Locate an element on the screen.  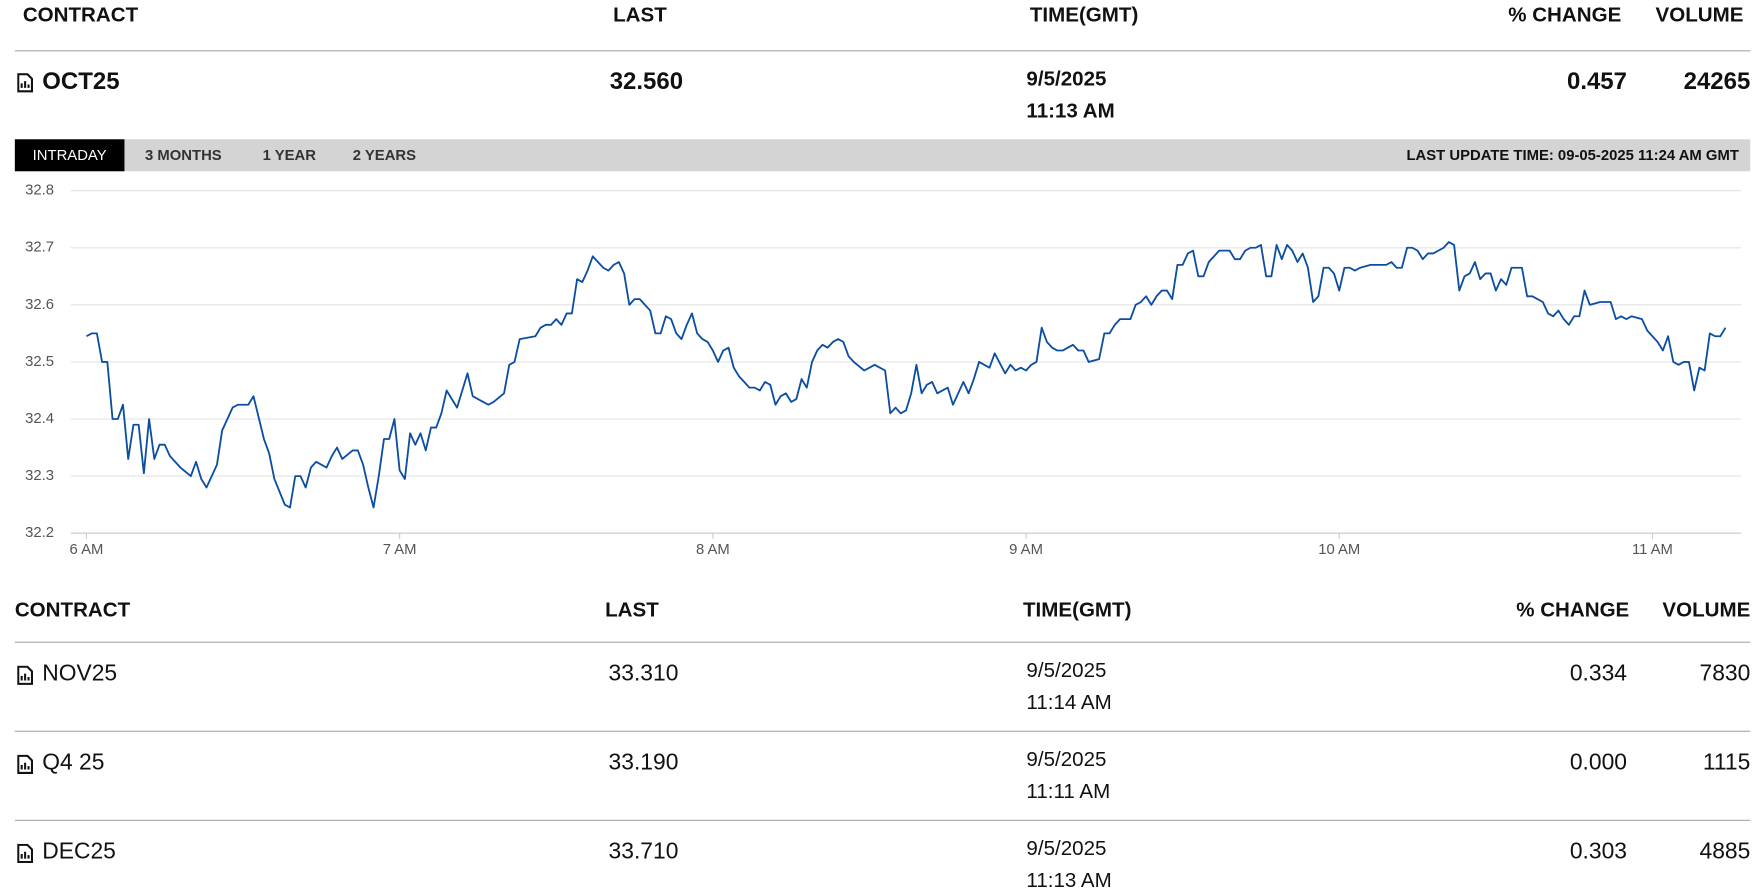
y-tick-label: 32.2 is located at coordinates (39, 533).